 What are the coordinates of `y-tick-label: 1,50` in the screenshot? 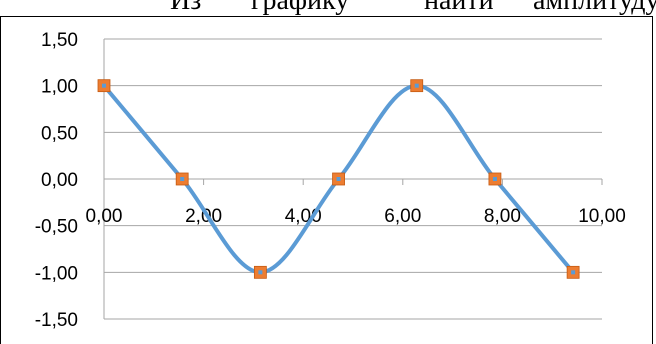 It's located at (59, 40).